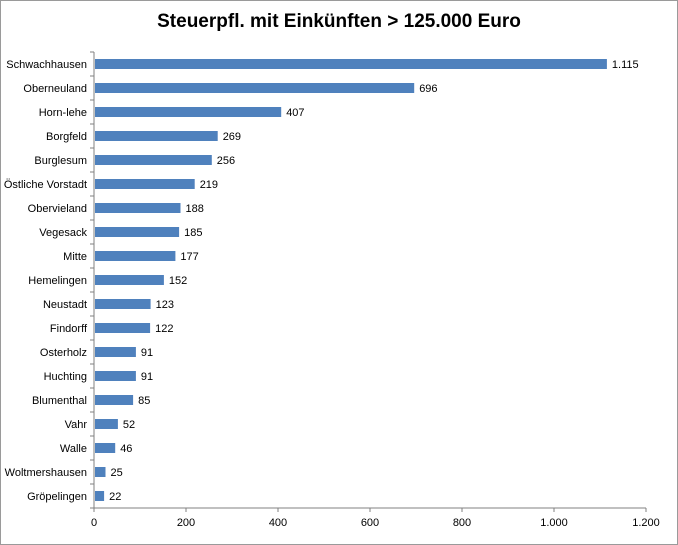 This screenshot has width=678, height=545. What do you see at coordinates (164, 329) in the screenshot?
I see `data-label: 122` at bounding box center [164, 329].